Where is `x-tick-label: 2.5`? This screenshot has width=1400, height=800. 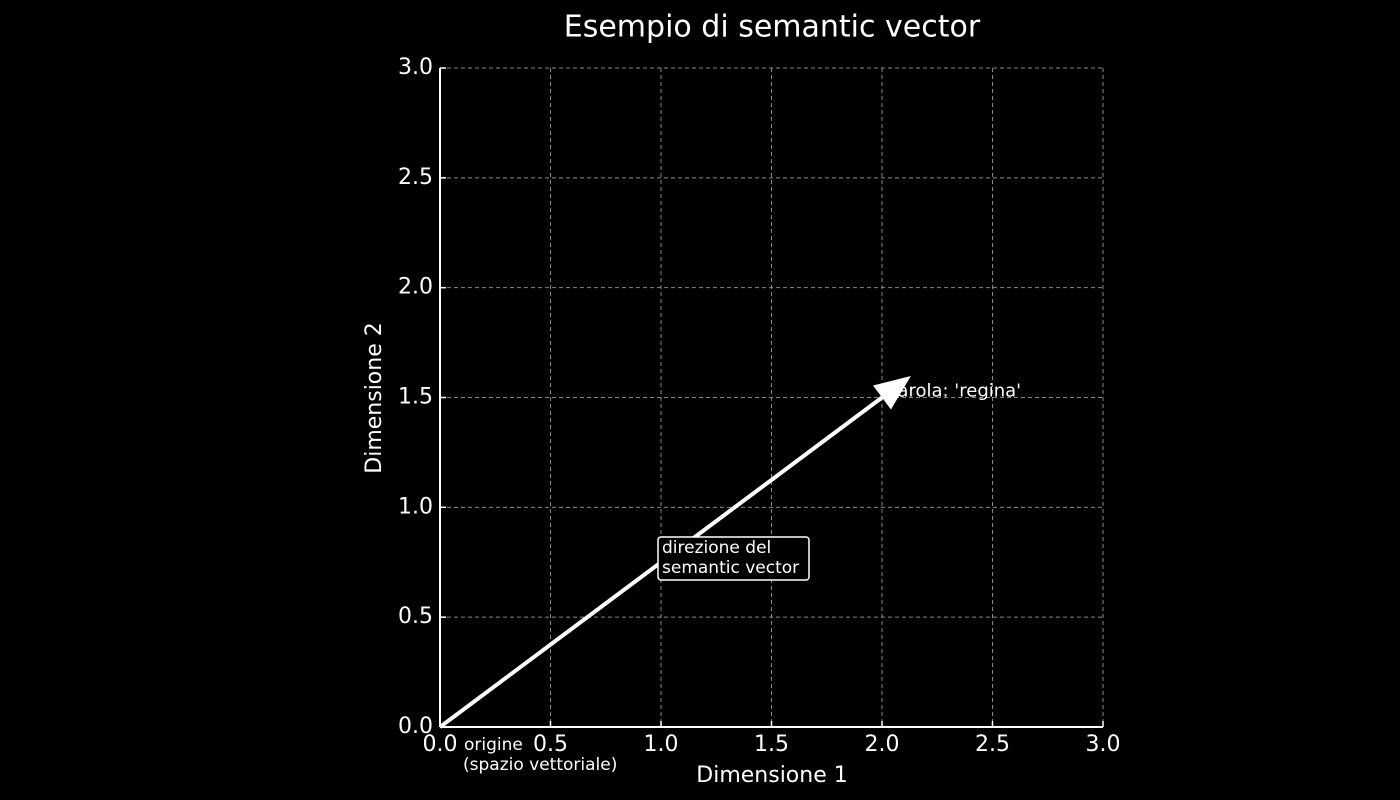 x-tick-label: 2.5 is located at coordinates (992, 744).